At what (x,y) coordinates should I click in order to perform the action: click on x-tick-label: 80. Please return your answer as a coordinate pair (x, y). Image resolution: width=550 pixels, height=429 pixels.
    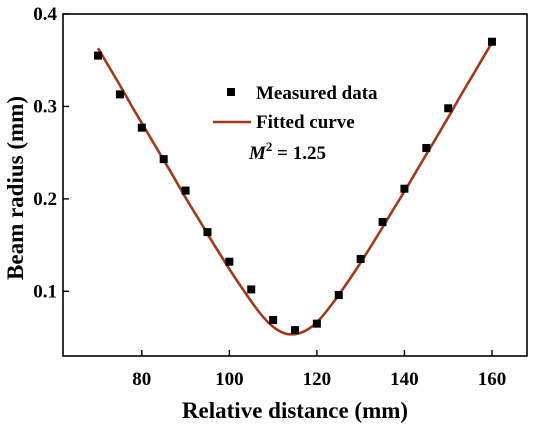
    Looking at the image, I should click on (141, 379).